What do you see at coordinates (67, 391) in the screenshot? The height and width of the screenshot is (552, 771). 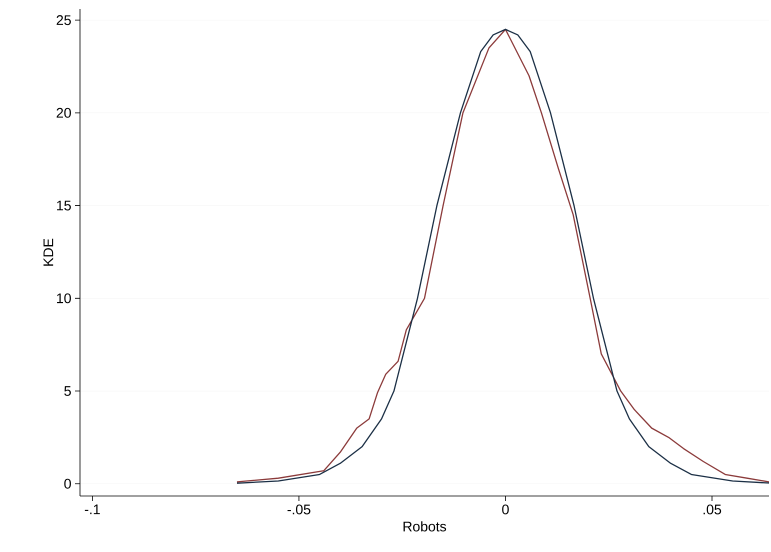 I see `y-tick-label: 5` at bounding box center [67, 391].